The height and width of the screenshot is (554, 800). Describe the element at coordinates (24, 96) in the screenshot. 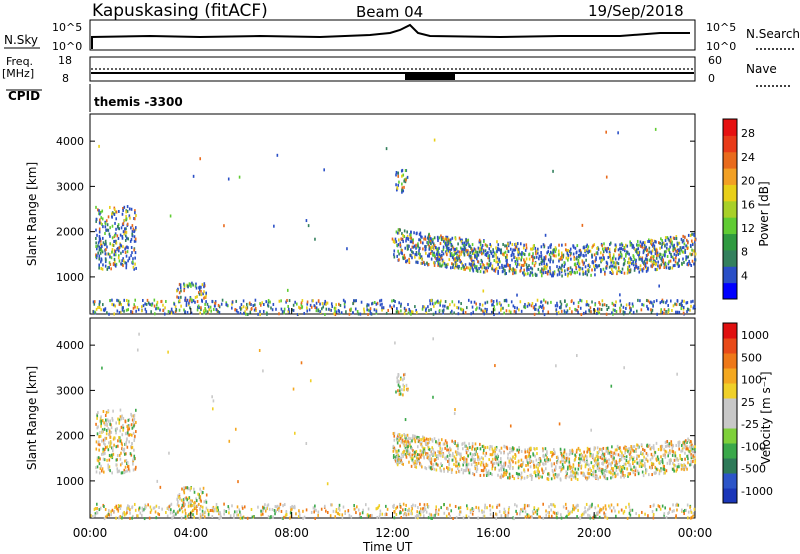

I see `cpid-label: CPID` at that location.